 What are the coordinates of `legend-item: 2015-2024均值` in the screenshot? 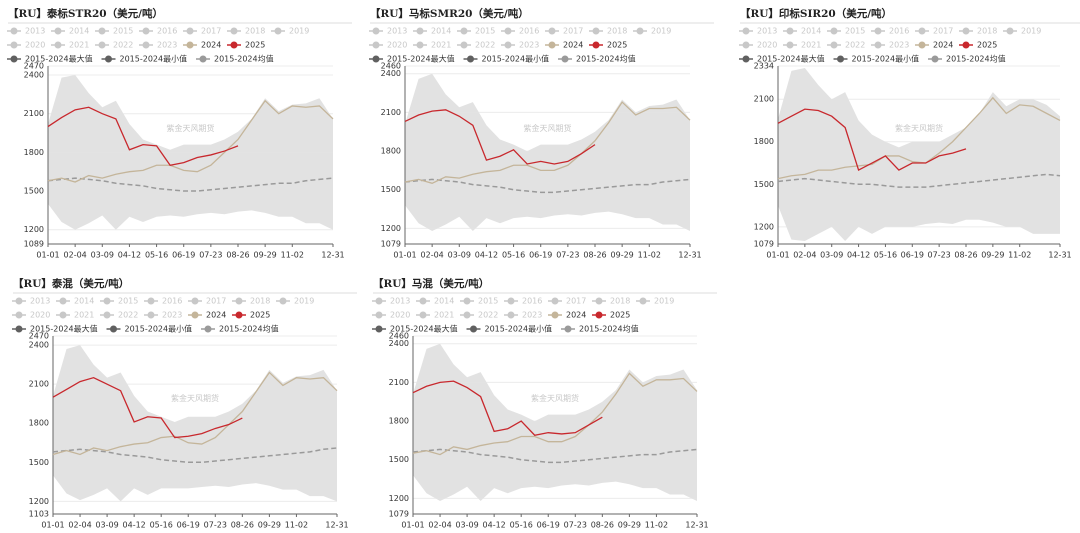 It's located at (235, 59).